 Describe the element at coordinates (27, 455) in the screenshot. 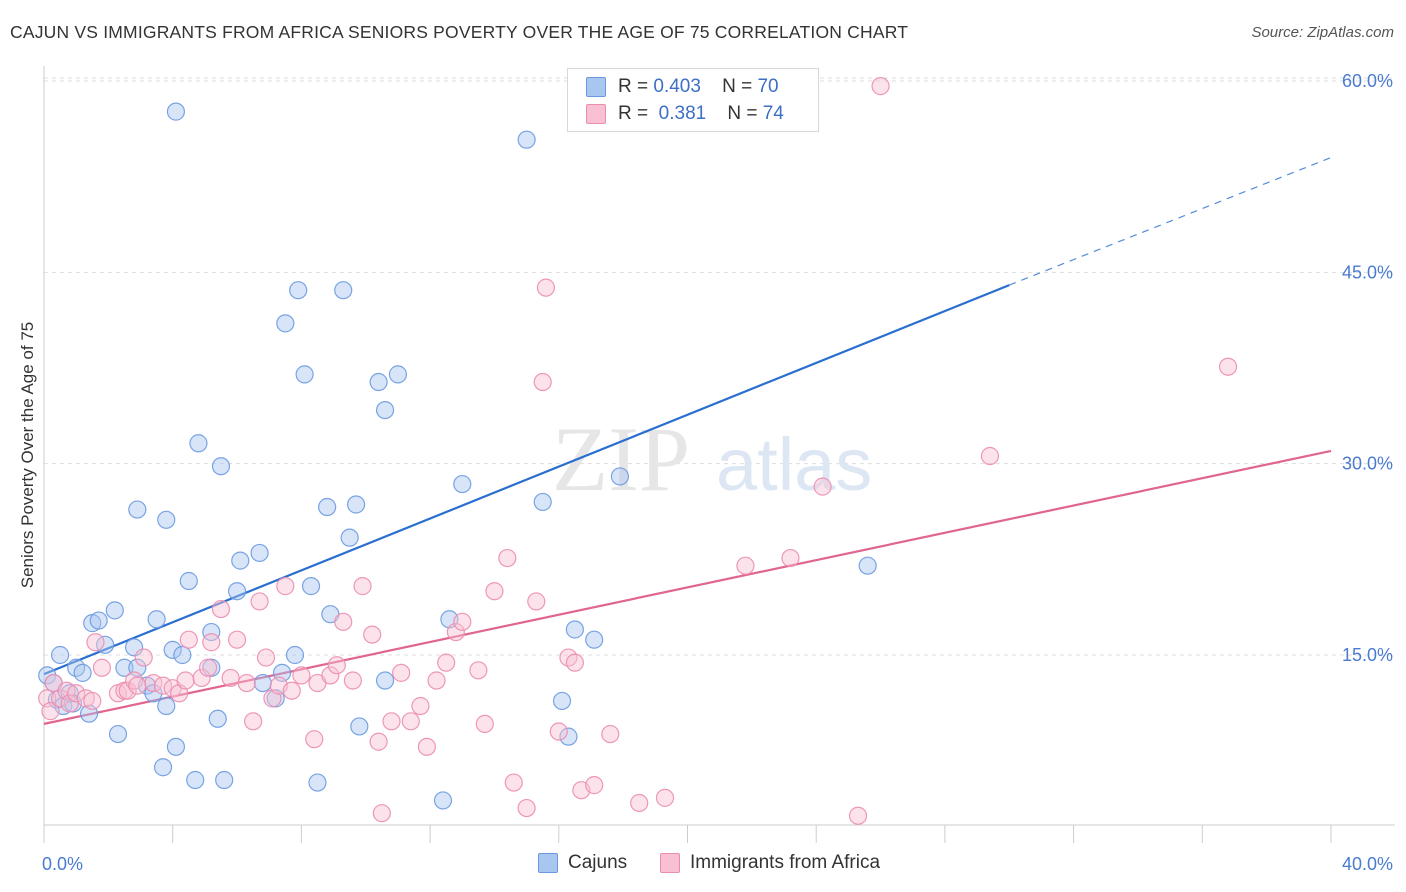

I see `y-axis-title: Seniors Poverty Over the Age of 75` at that location.